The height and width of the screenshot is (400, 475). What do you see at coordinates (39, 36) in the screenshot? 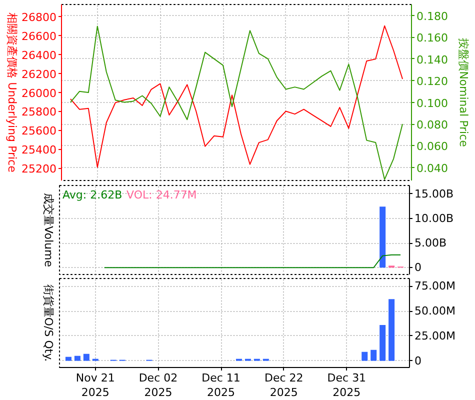
I see `y-tick-label: 26600` at bounding box center [39, 36].